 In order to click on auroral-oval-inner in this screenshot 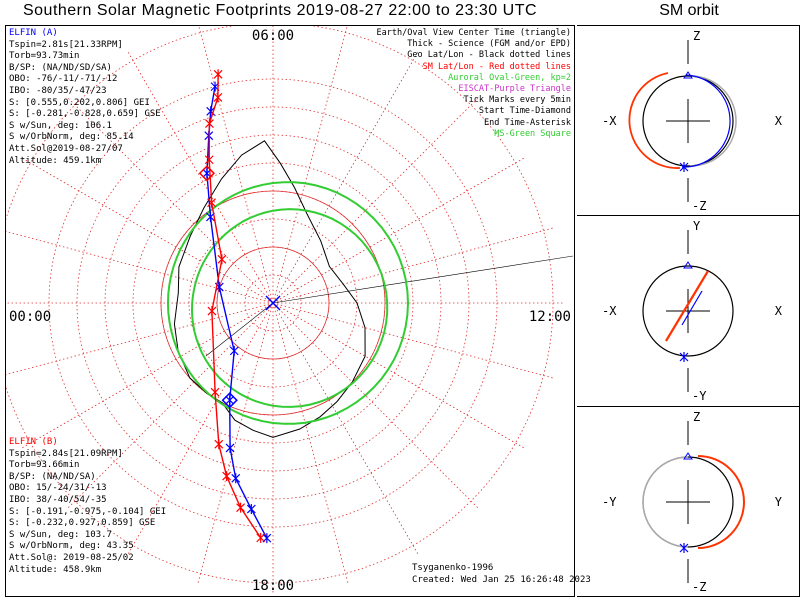, I will do `click(289, 308)`.